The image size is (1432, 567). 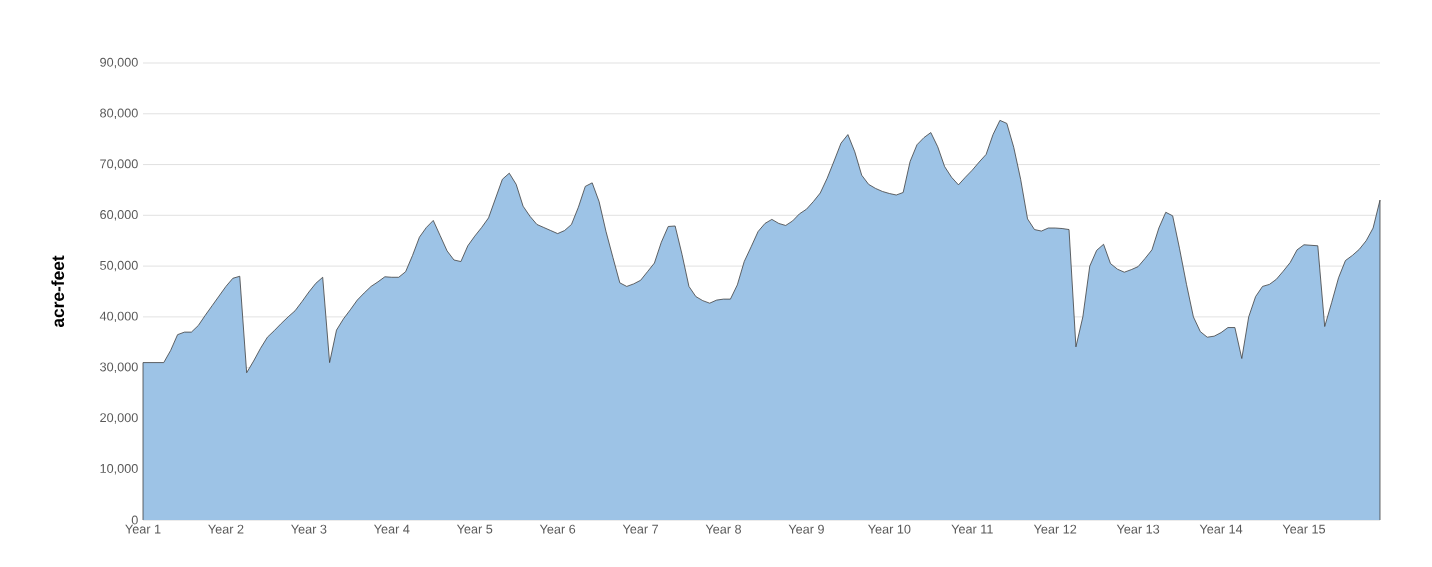 What do you see at coordinates (1055, 529) in the screenshot?
I see `x-tick-label: Year 12` at bounding box center [1055, 529].